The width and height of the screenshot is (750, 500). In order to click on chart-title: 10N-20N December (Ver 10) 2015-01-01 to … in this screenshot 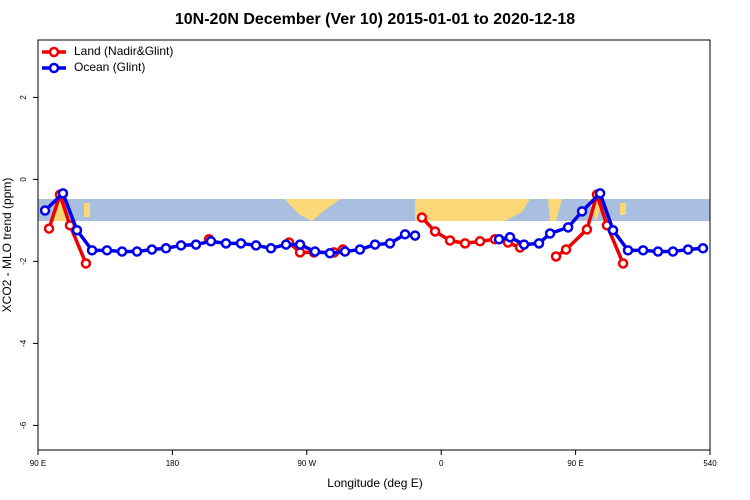, I will do `click(375, 19)`.